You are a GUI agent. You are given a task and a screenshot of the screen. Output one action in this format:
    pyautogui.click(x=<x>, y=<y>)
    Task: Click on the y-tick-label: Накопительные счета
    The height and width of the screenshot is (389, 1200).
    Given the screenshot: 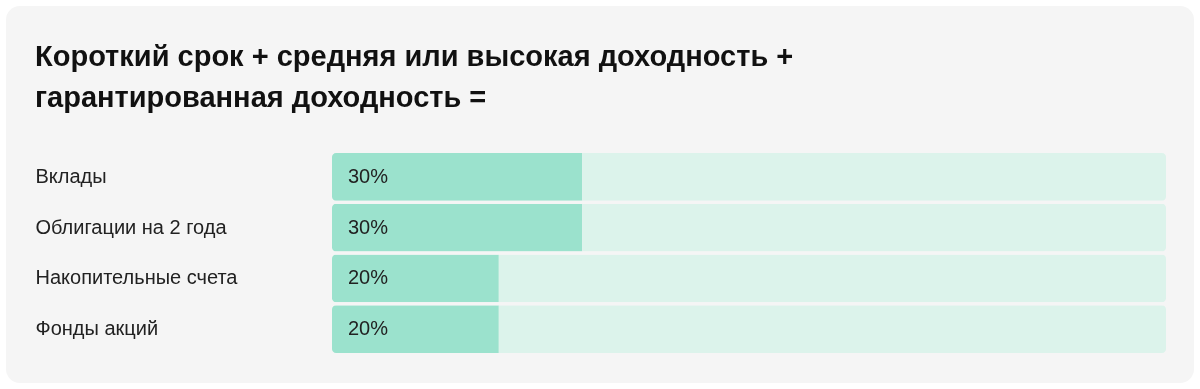 What is the action you would take?
    pyautogui.click(x=137, y=277)
    